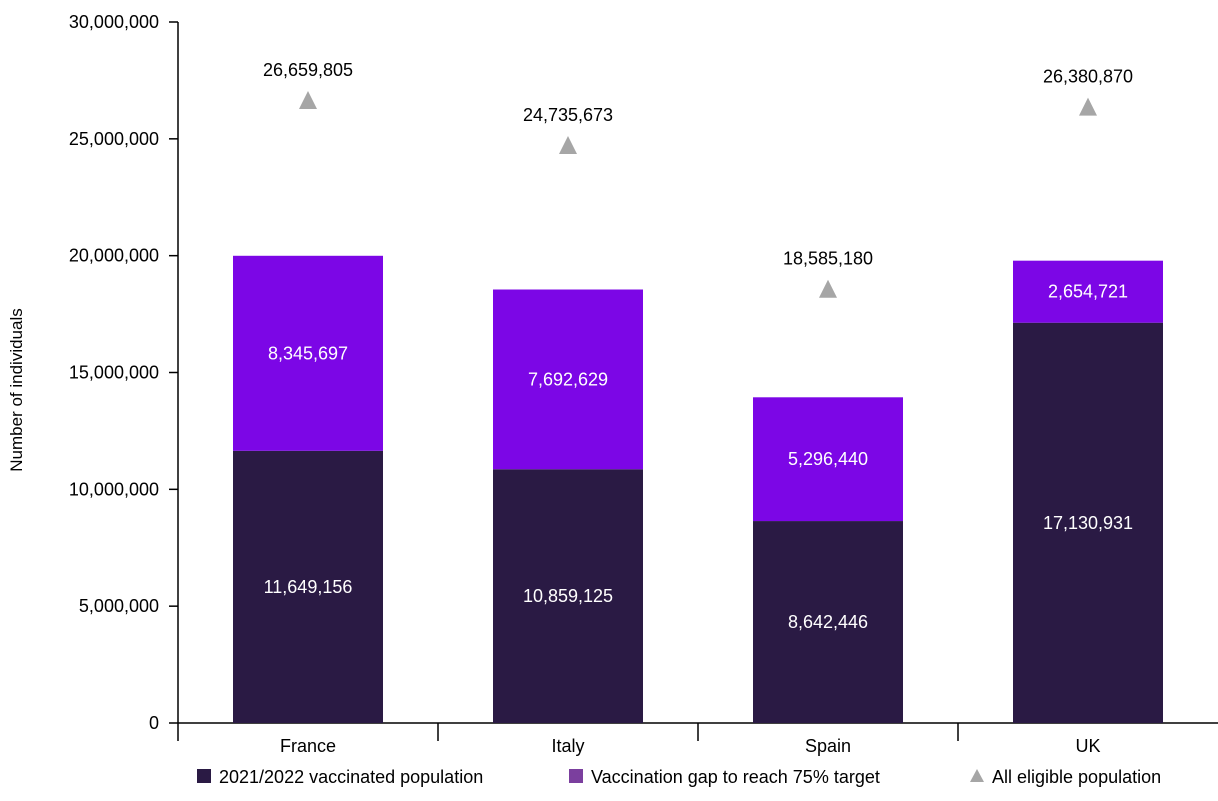 The height and width of the screenshot is (801, 1218). I want to click on data-label-vaccinated: 17,130,931, so click(1088, 523).